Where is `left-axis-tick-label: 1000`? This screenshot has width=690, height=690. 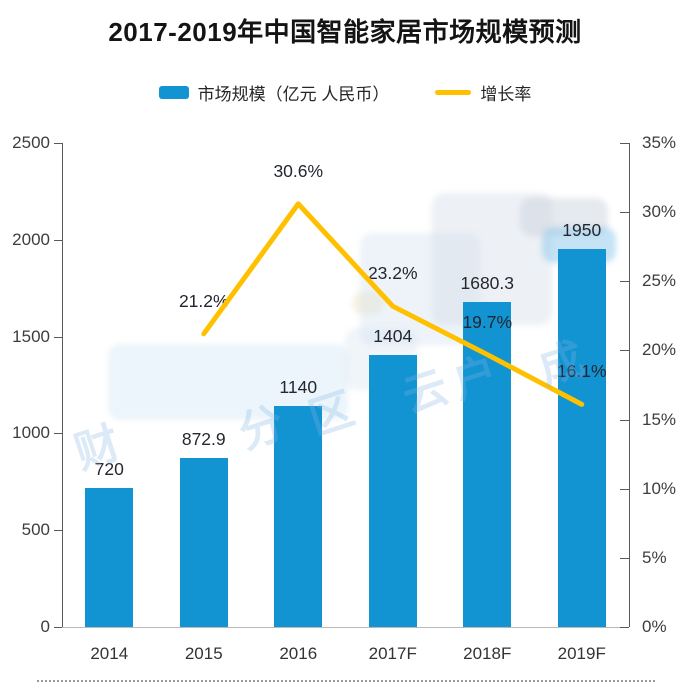 left-axis-tick-label: 1000 is located at coordinates (31, 433).